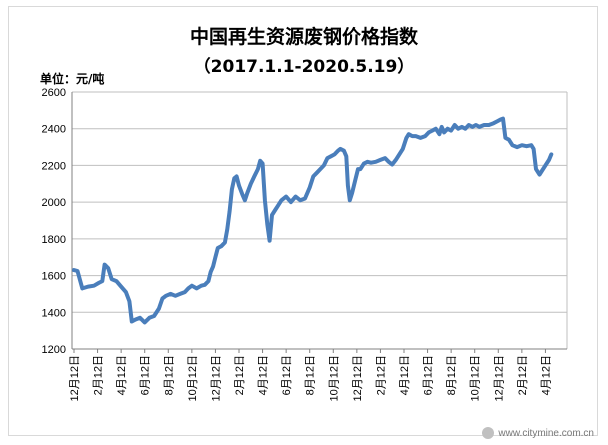 This screenshot has height=445, width=608. Describe the element at coordinates (304, 67) in the screenshot. I see `chart-subtitle: （2017.1.1-2020.5.19）` at that location.